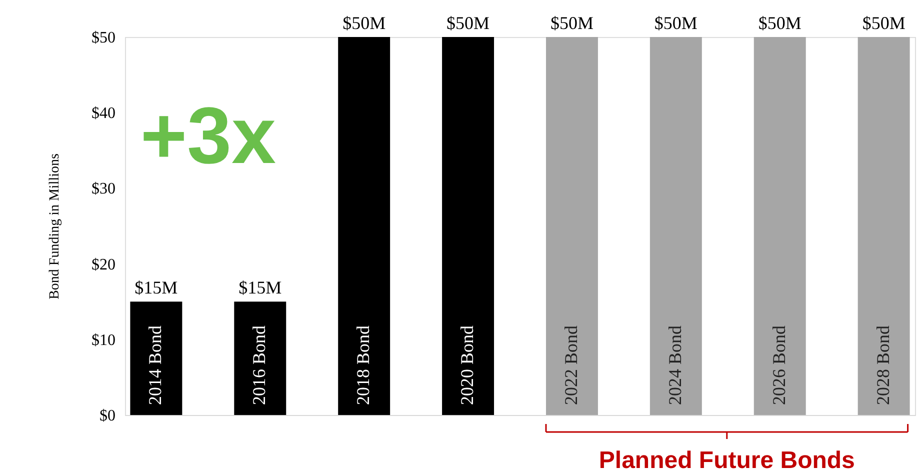 The height and width of the screenshot is (475, 919). What do you see at coordinates (104, 38) in the screenshot?
I see `y-tick-label: $50` at bounding box center [104, 38].